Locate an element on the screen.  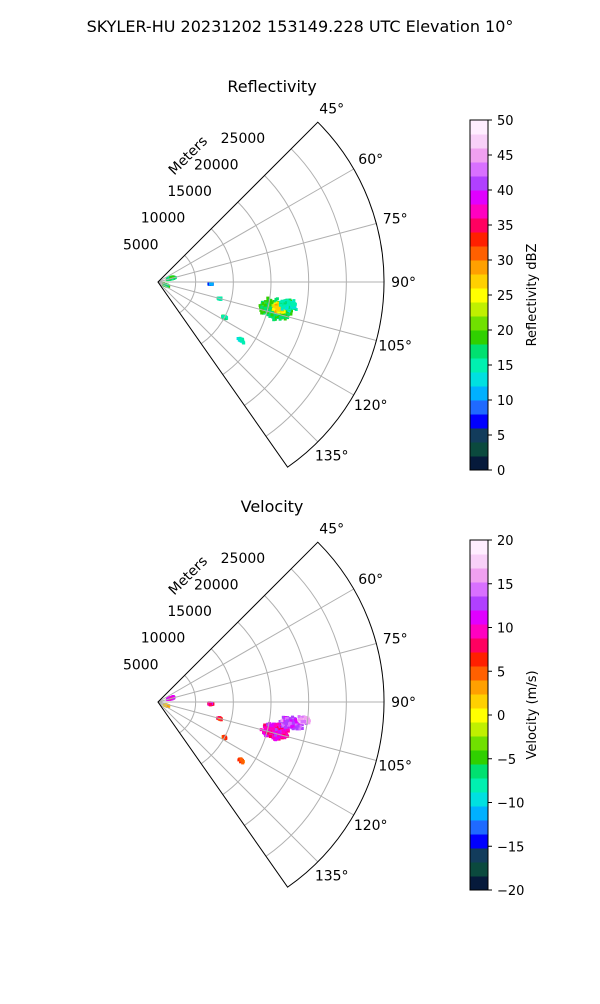
azimuth-tick-label: 45° is located at coordinates (331, 109).